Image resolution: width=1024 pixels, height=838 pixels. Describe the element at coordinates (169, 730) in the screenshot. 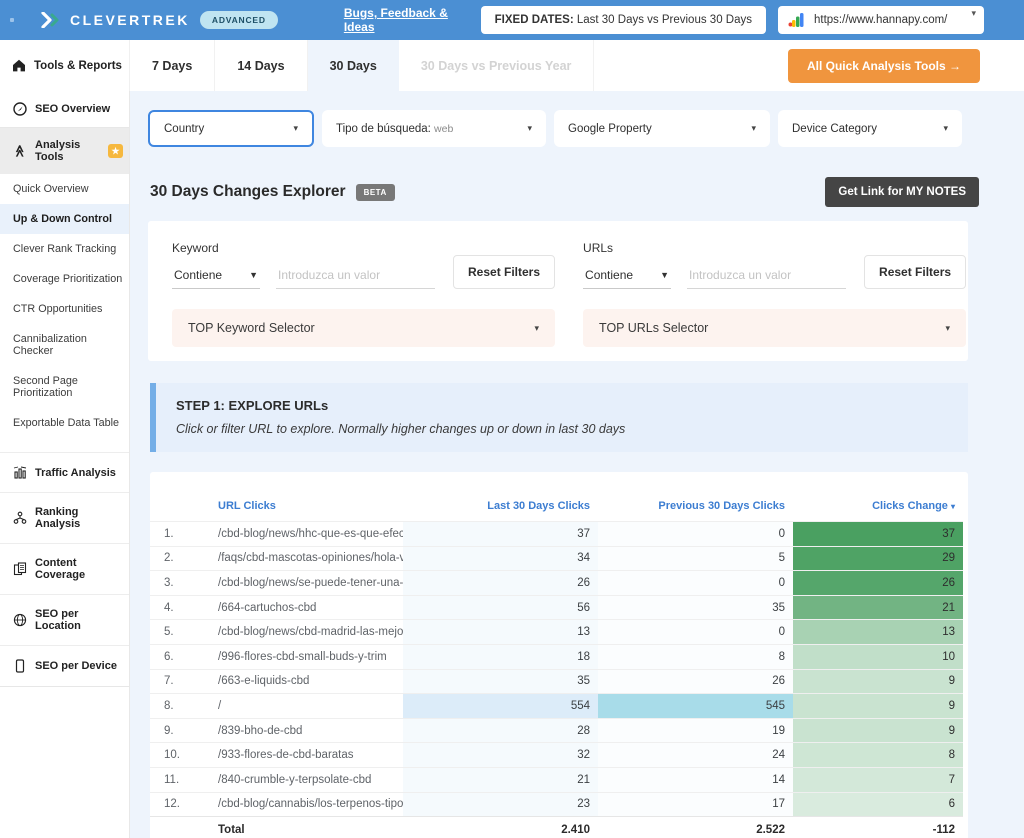

I see `row-index: 9.` at that location.